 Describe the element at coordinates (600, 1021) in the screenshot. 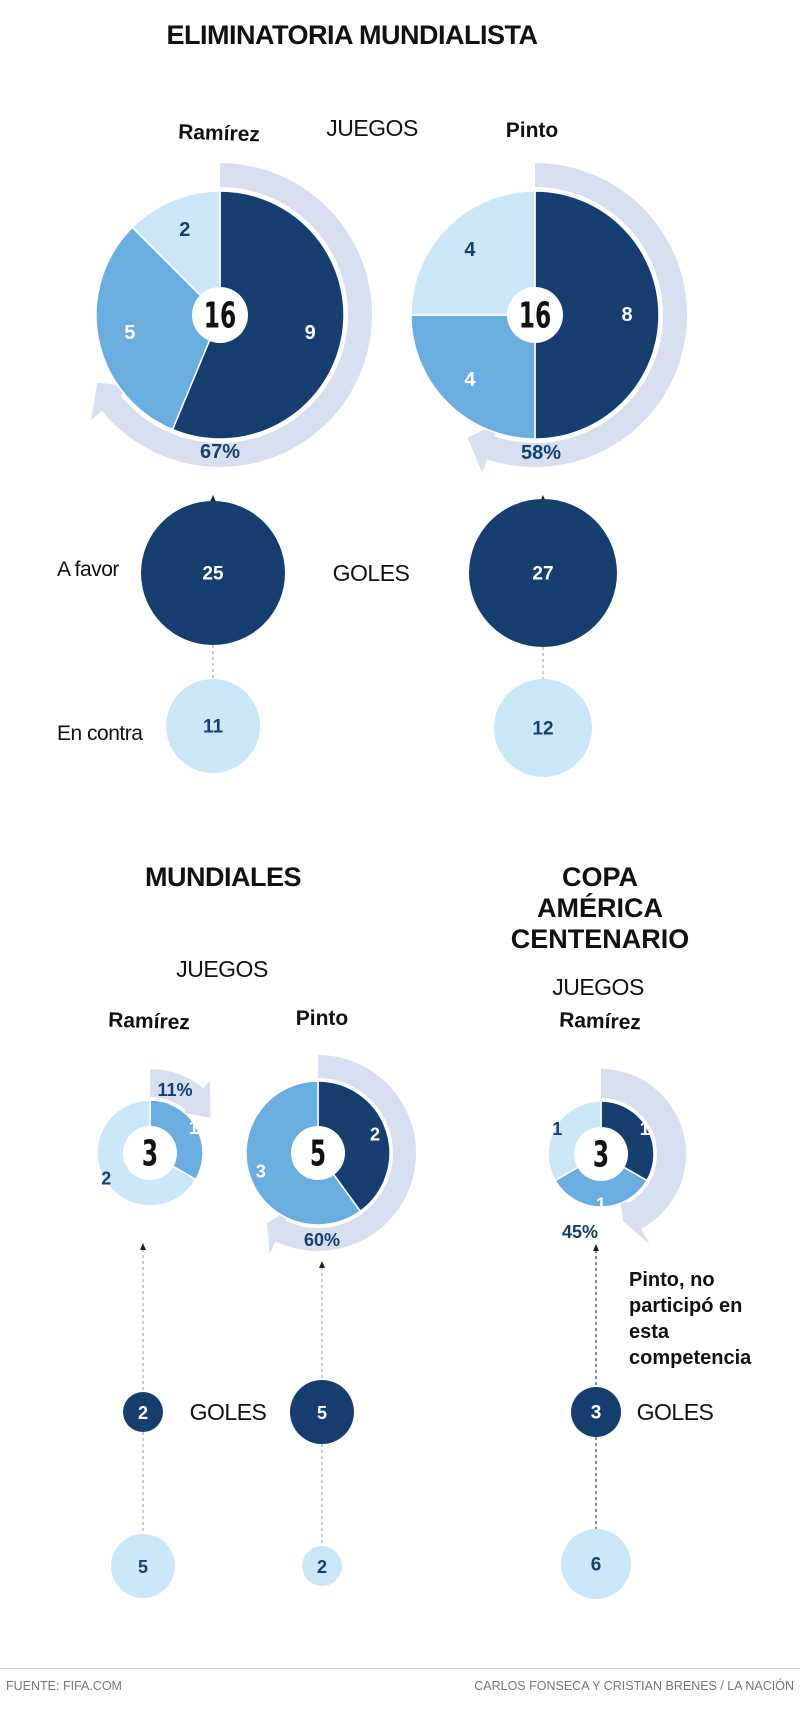

I see `coach-name-ramirez-copa: Ramírez` at that location.